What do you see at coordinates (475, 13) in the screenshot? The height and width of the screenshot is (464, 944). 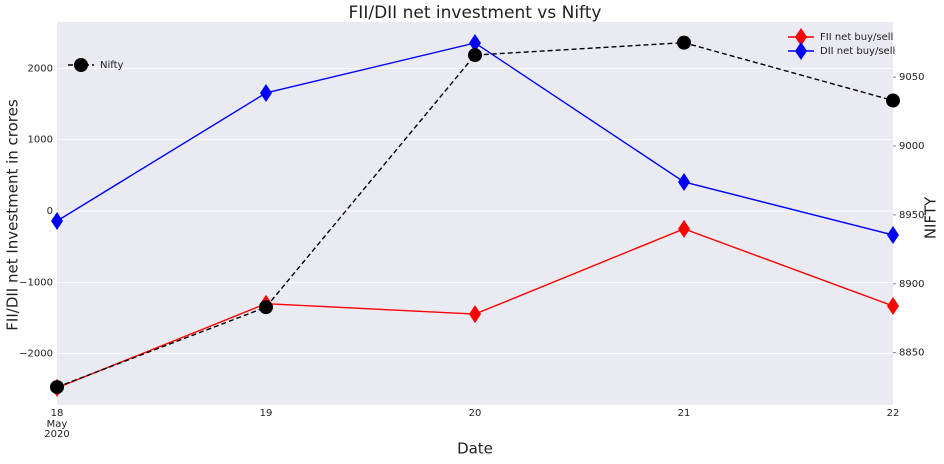 I see `chart-title: FII/DII net investment vs Nifty` at bounding box center [475, 13].